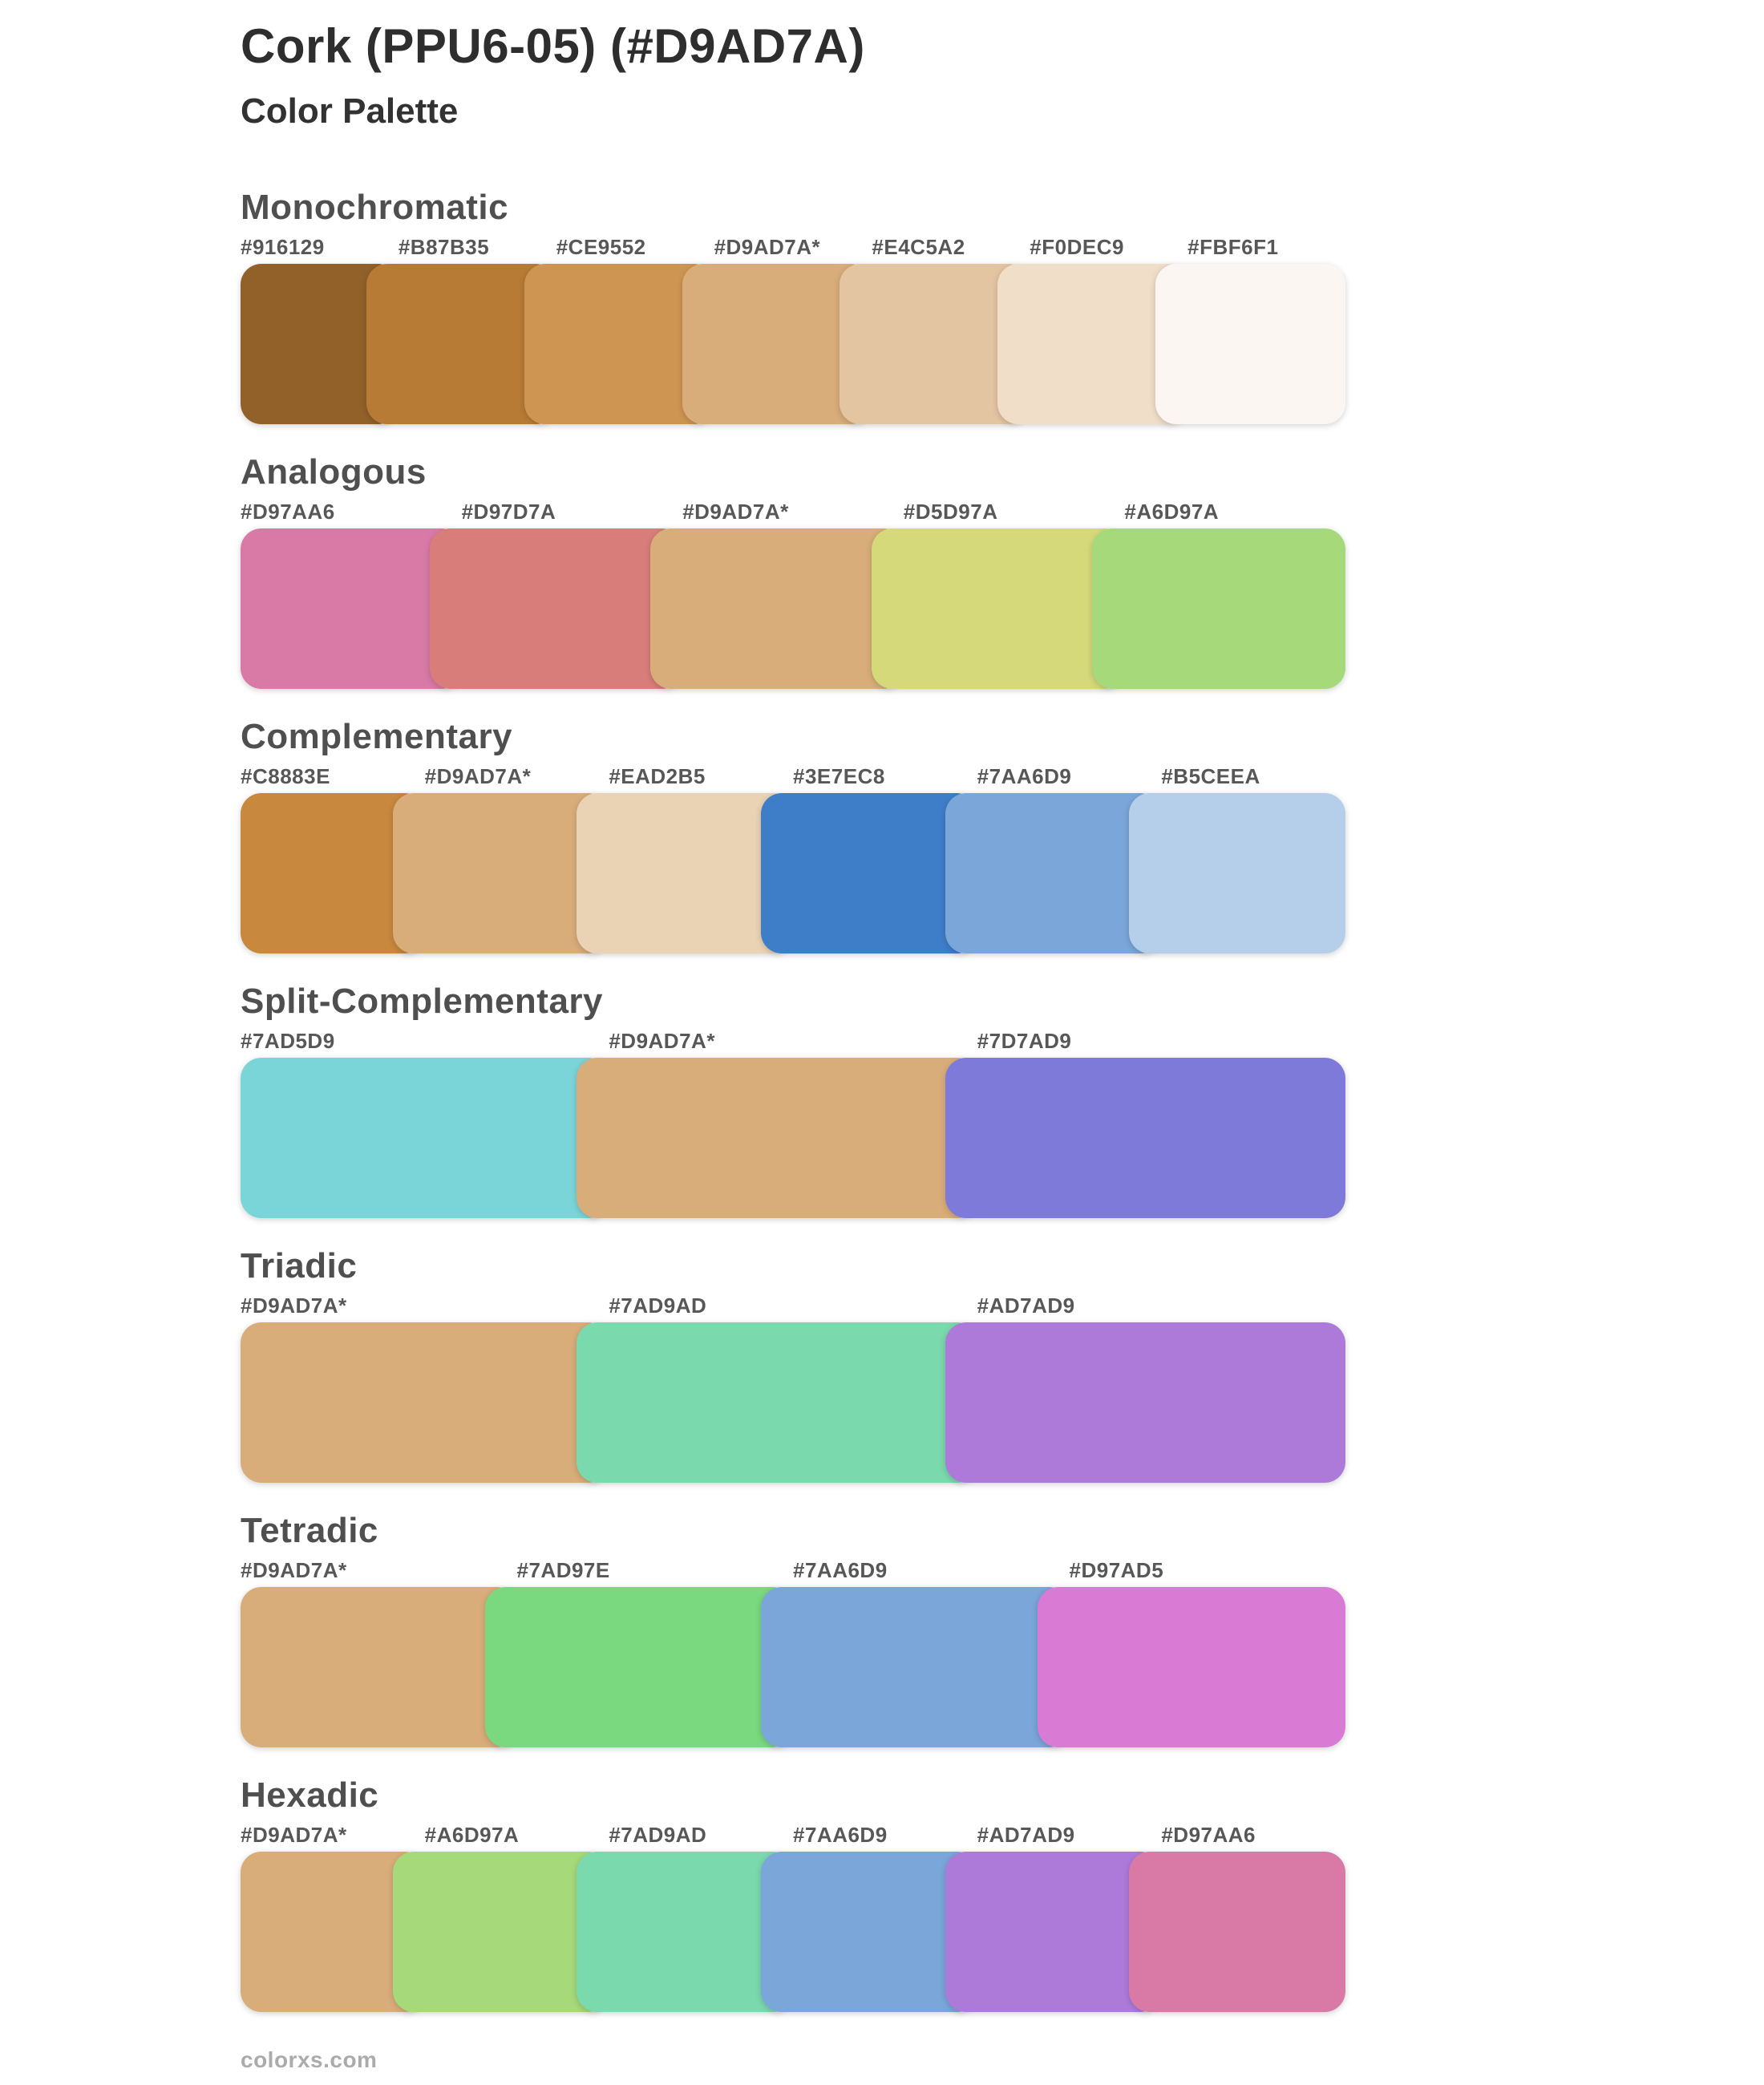 This screenshot has height=2085, width=1764. Describe the element at coordinates (1210, 776) in the screenshot. I see `color-hex-label: #B5CEEA` at that location.